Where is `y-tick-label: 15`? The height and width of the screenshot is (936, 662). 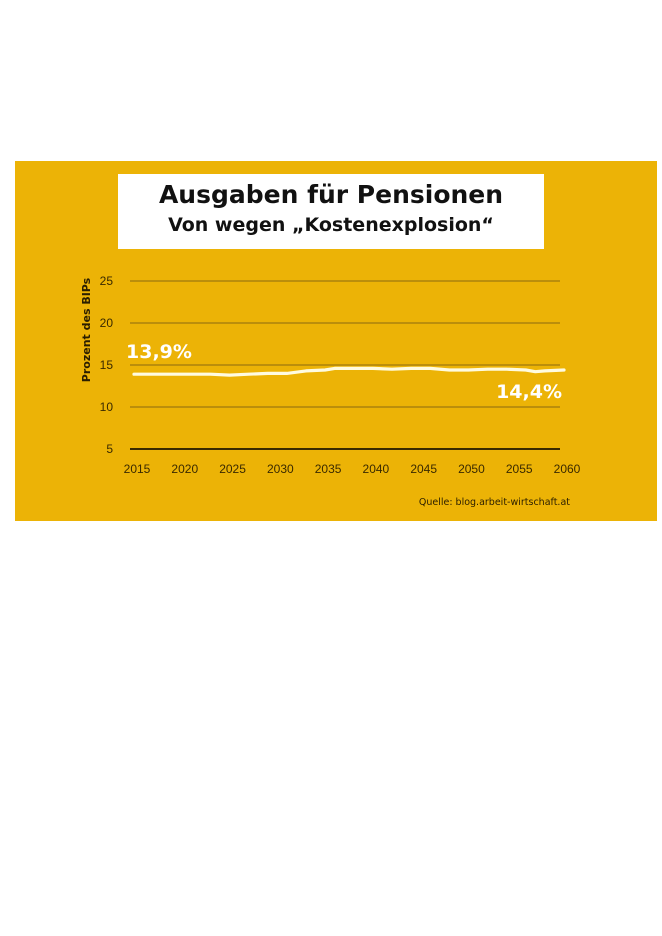
y-tick-label: 15 is located at coordinates (107, 365).